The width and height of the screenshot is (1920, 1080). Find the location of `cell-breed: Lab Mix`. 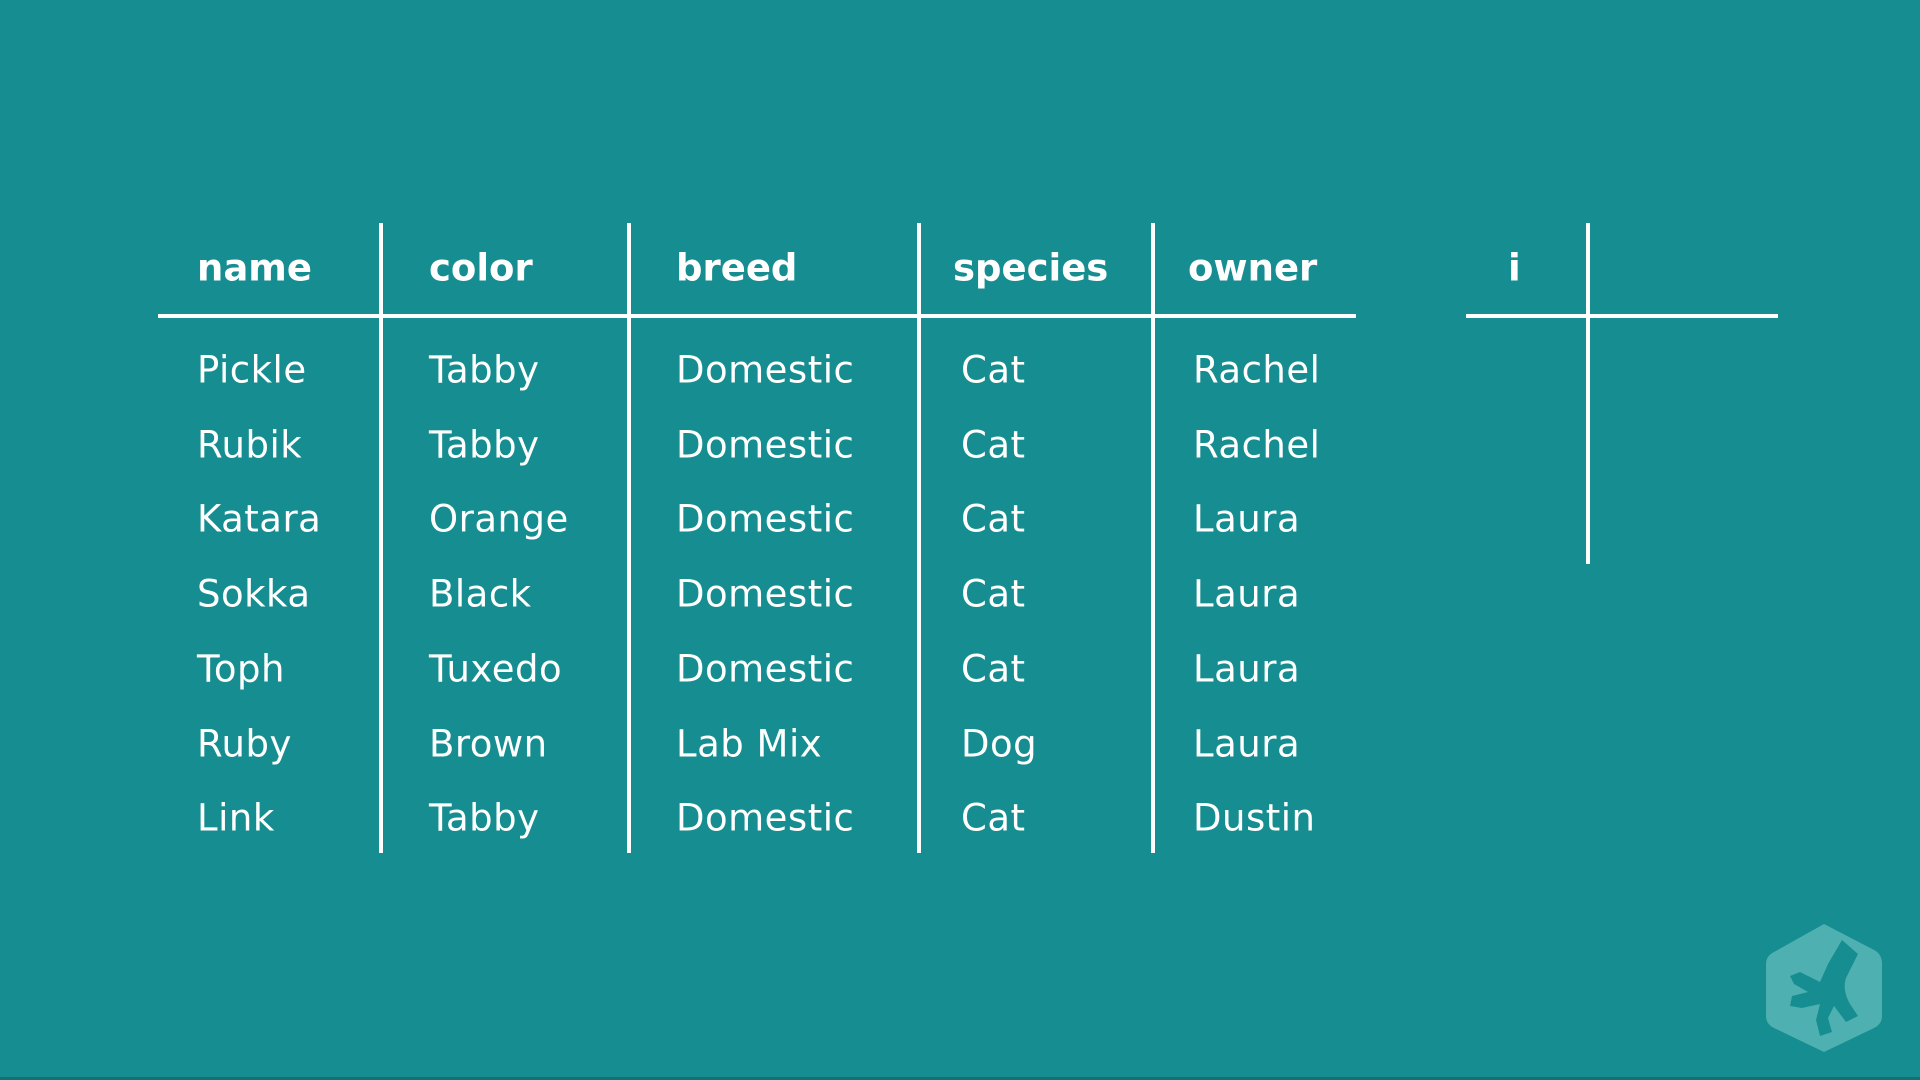

cell-breed: Lab Mix is located at coordinates (749, 743).